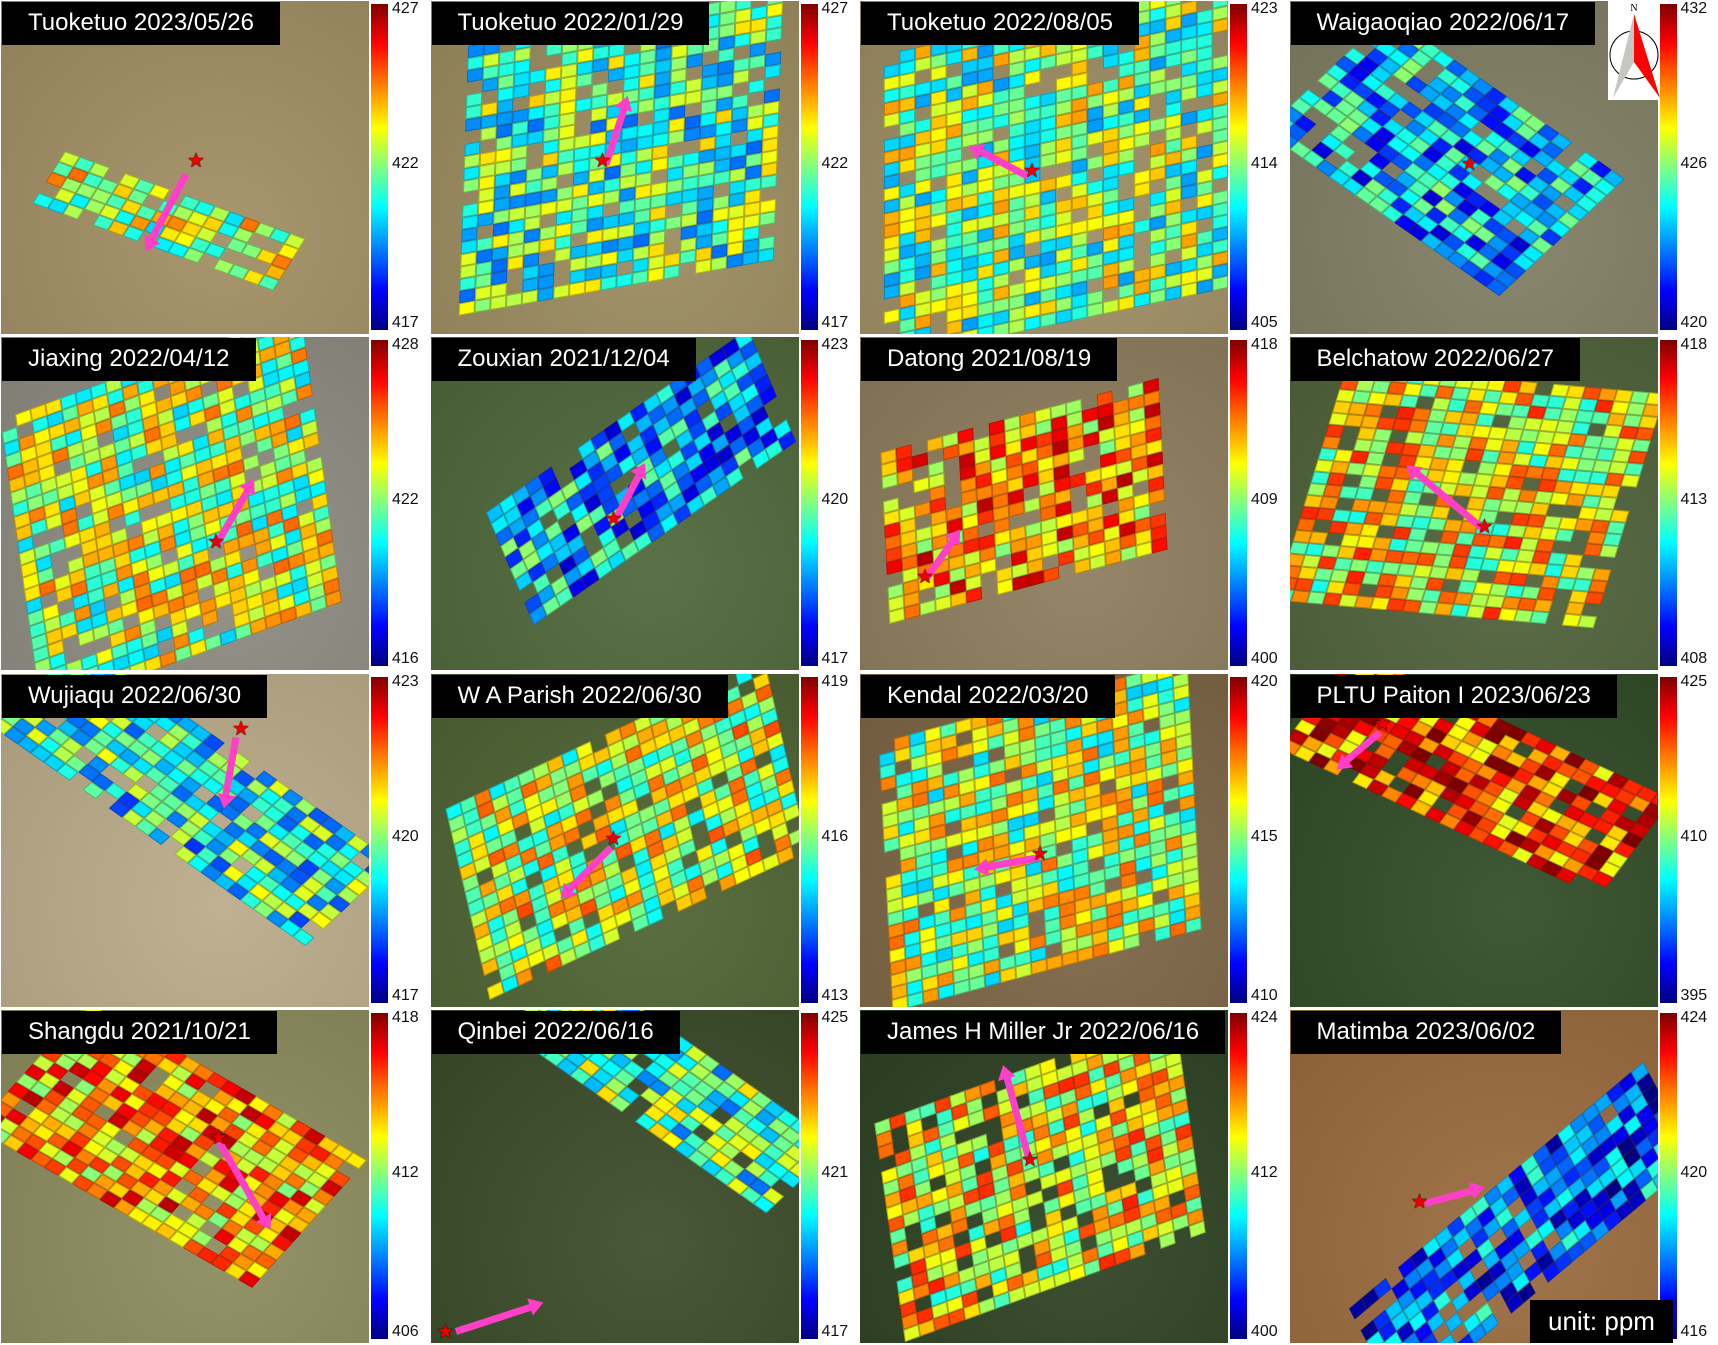  What do you see at coordinates (1503, 841) in the screenshot?
I see `map-panel: ★ PLTU Paiton I 2023/06/23 425 410 395` at bounding box center [1503, 841].